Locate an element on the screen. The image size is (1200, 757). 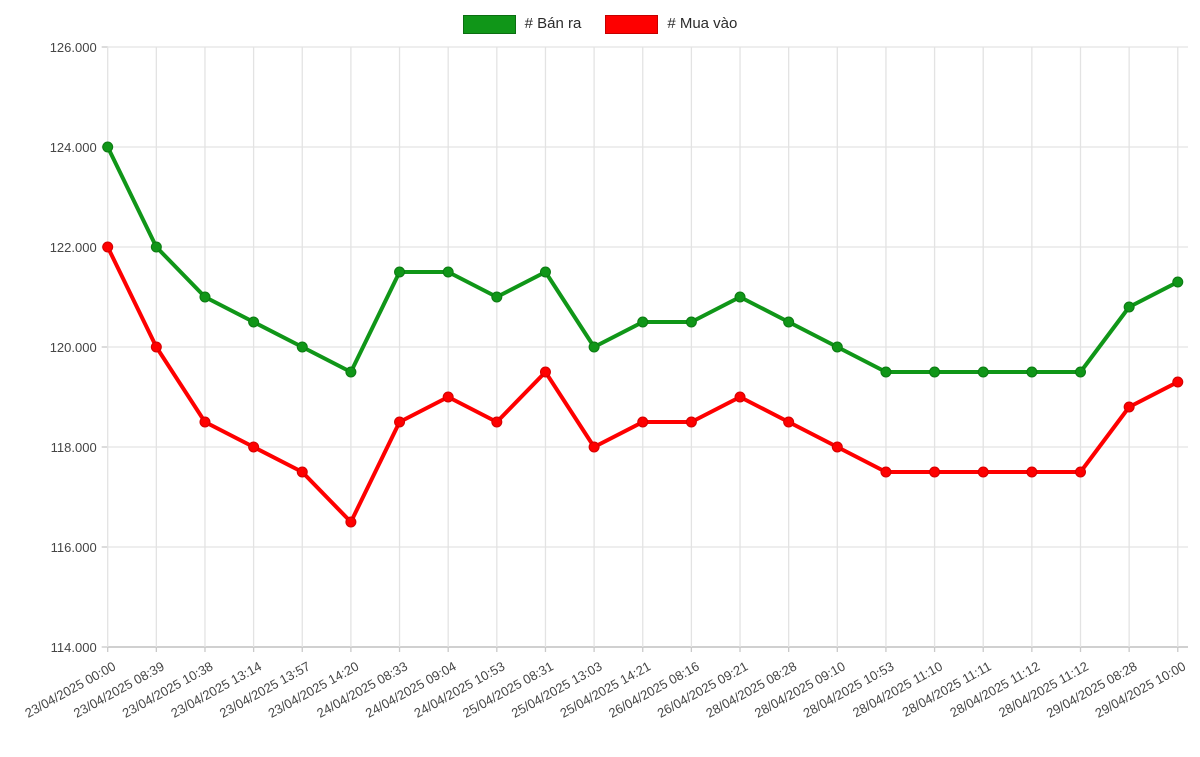
legend-label-mua-vao: # Mua vào is located at coordinates (702, 23).